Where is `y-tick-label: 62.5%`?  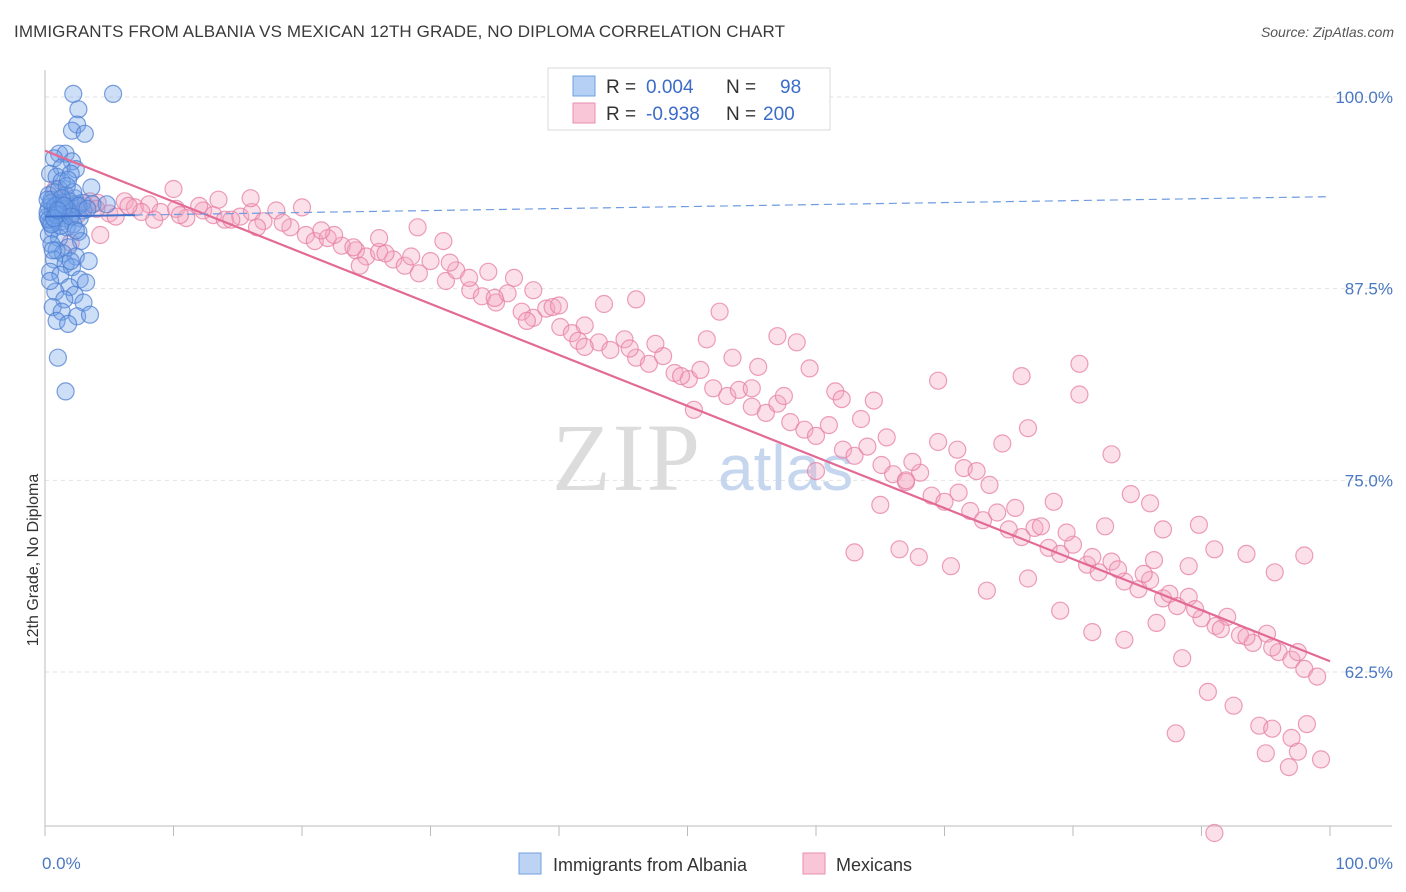 y-tick-label: 62.5% is located at coordinates (1369, 672).